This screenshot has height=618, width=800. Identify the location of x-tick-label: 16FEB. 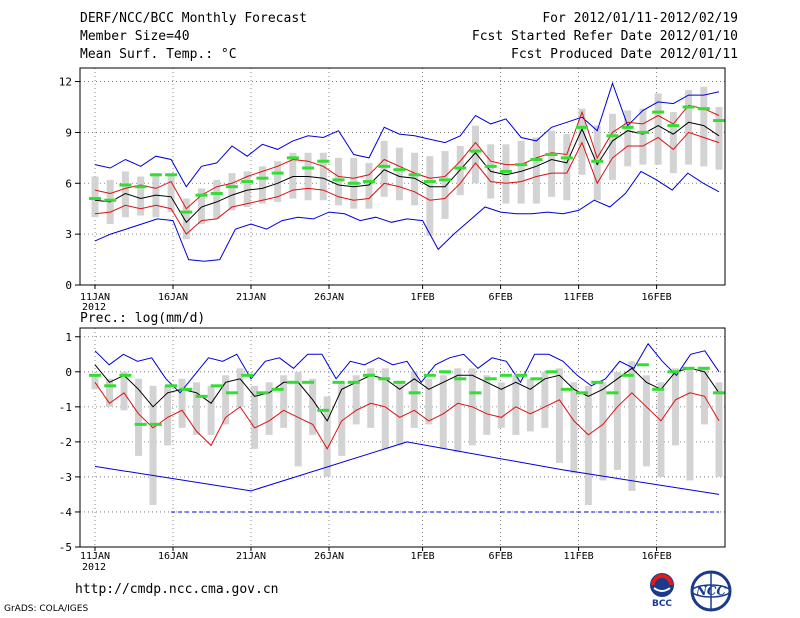
(657, 297).